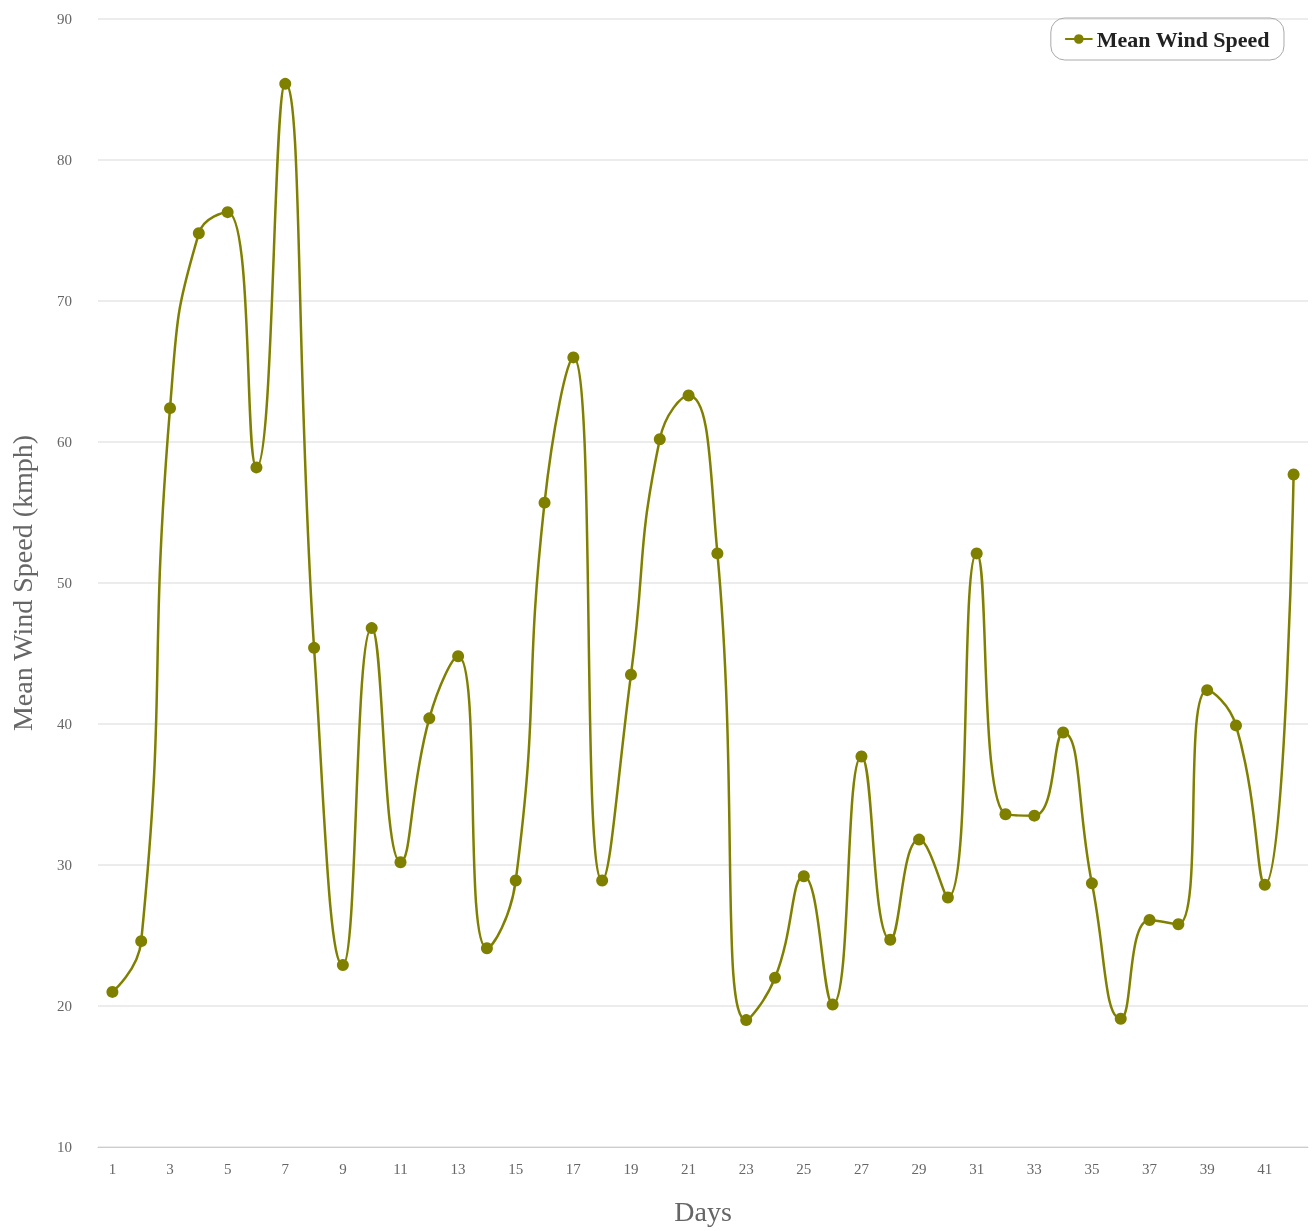 Image resolution: width=1314 pixels, height=1231 pixels. Describe the element at coordinates (516, 1168) in the screenshot. I see `x-tick-label: 15` at that location.